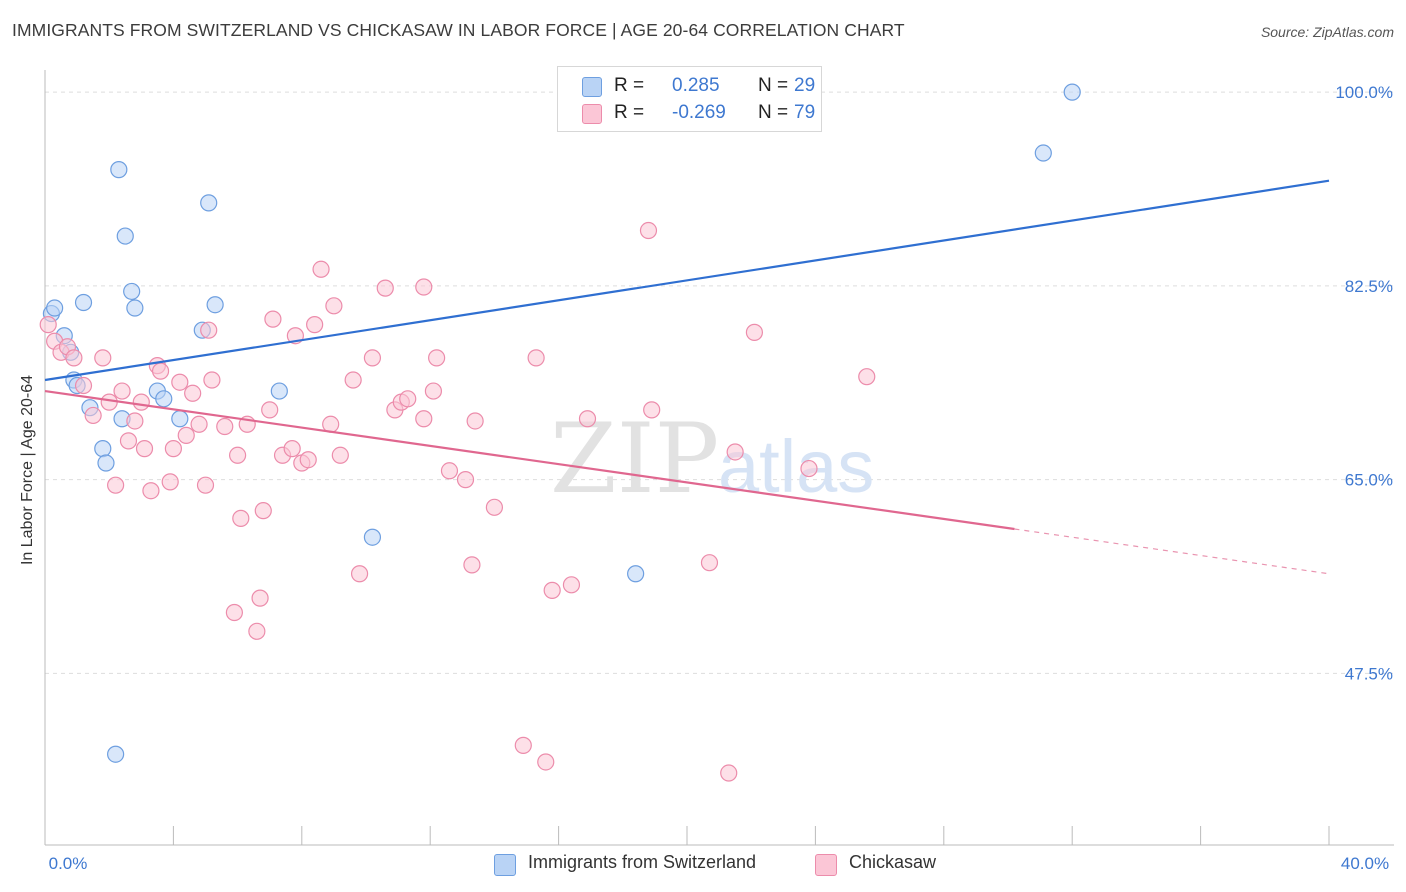  Describe the element at coordinates (1172, 551) in the screenshot. I see `trend-line-extension` at that location.